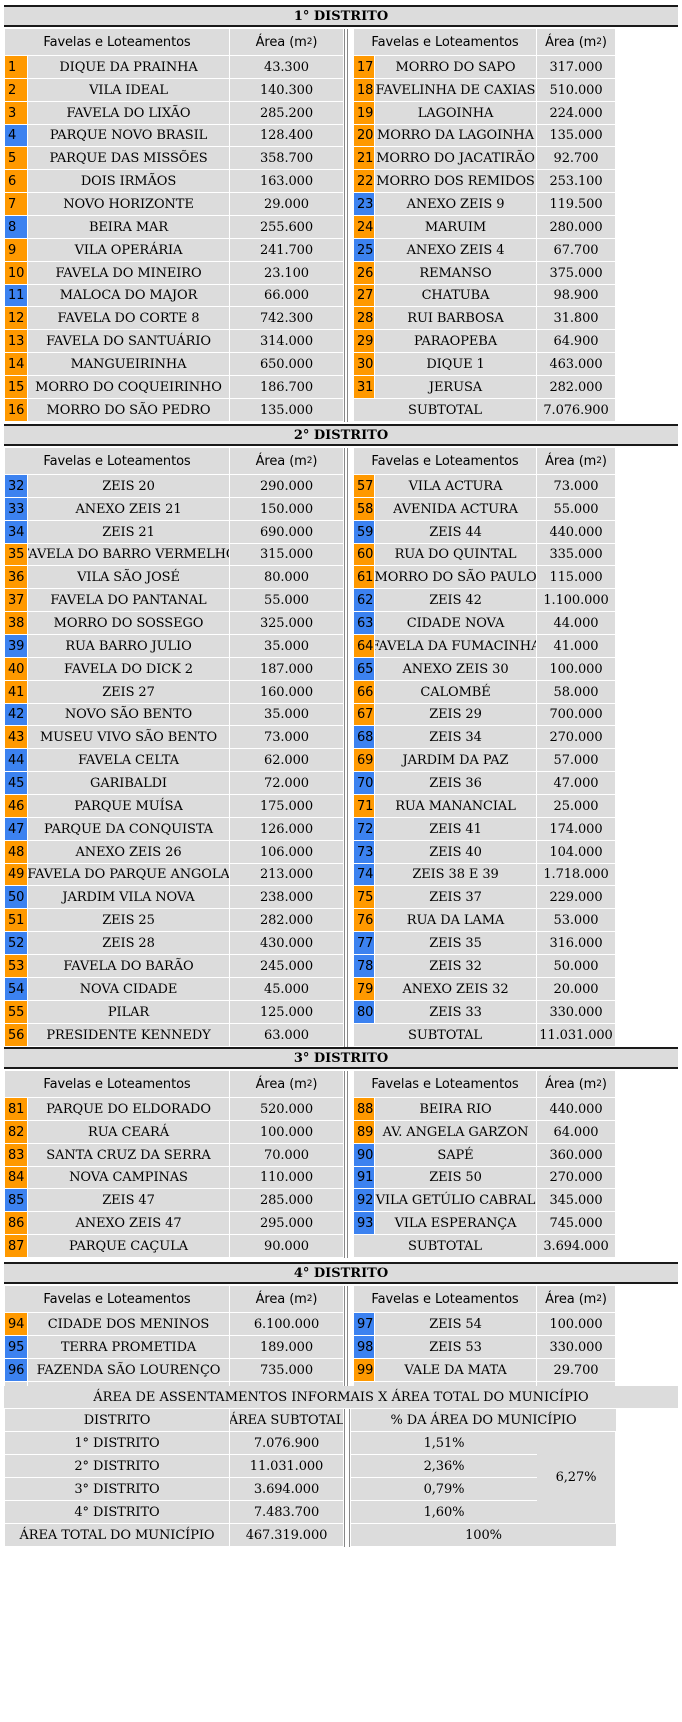 This screenshot has height=1722, width=682. Describe the element at coordinates (286, 67) in the screenshot. I see `entry-area: 43.300` at that location.